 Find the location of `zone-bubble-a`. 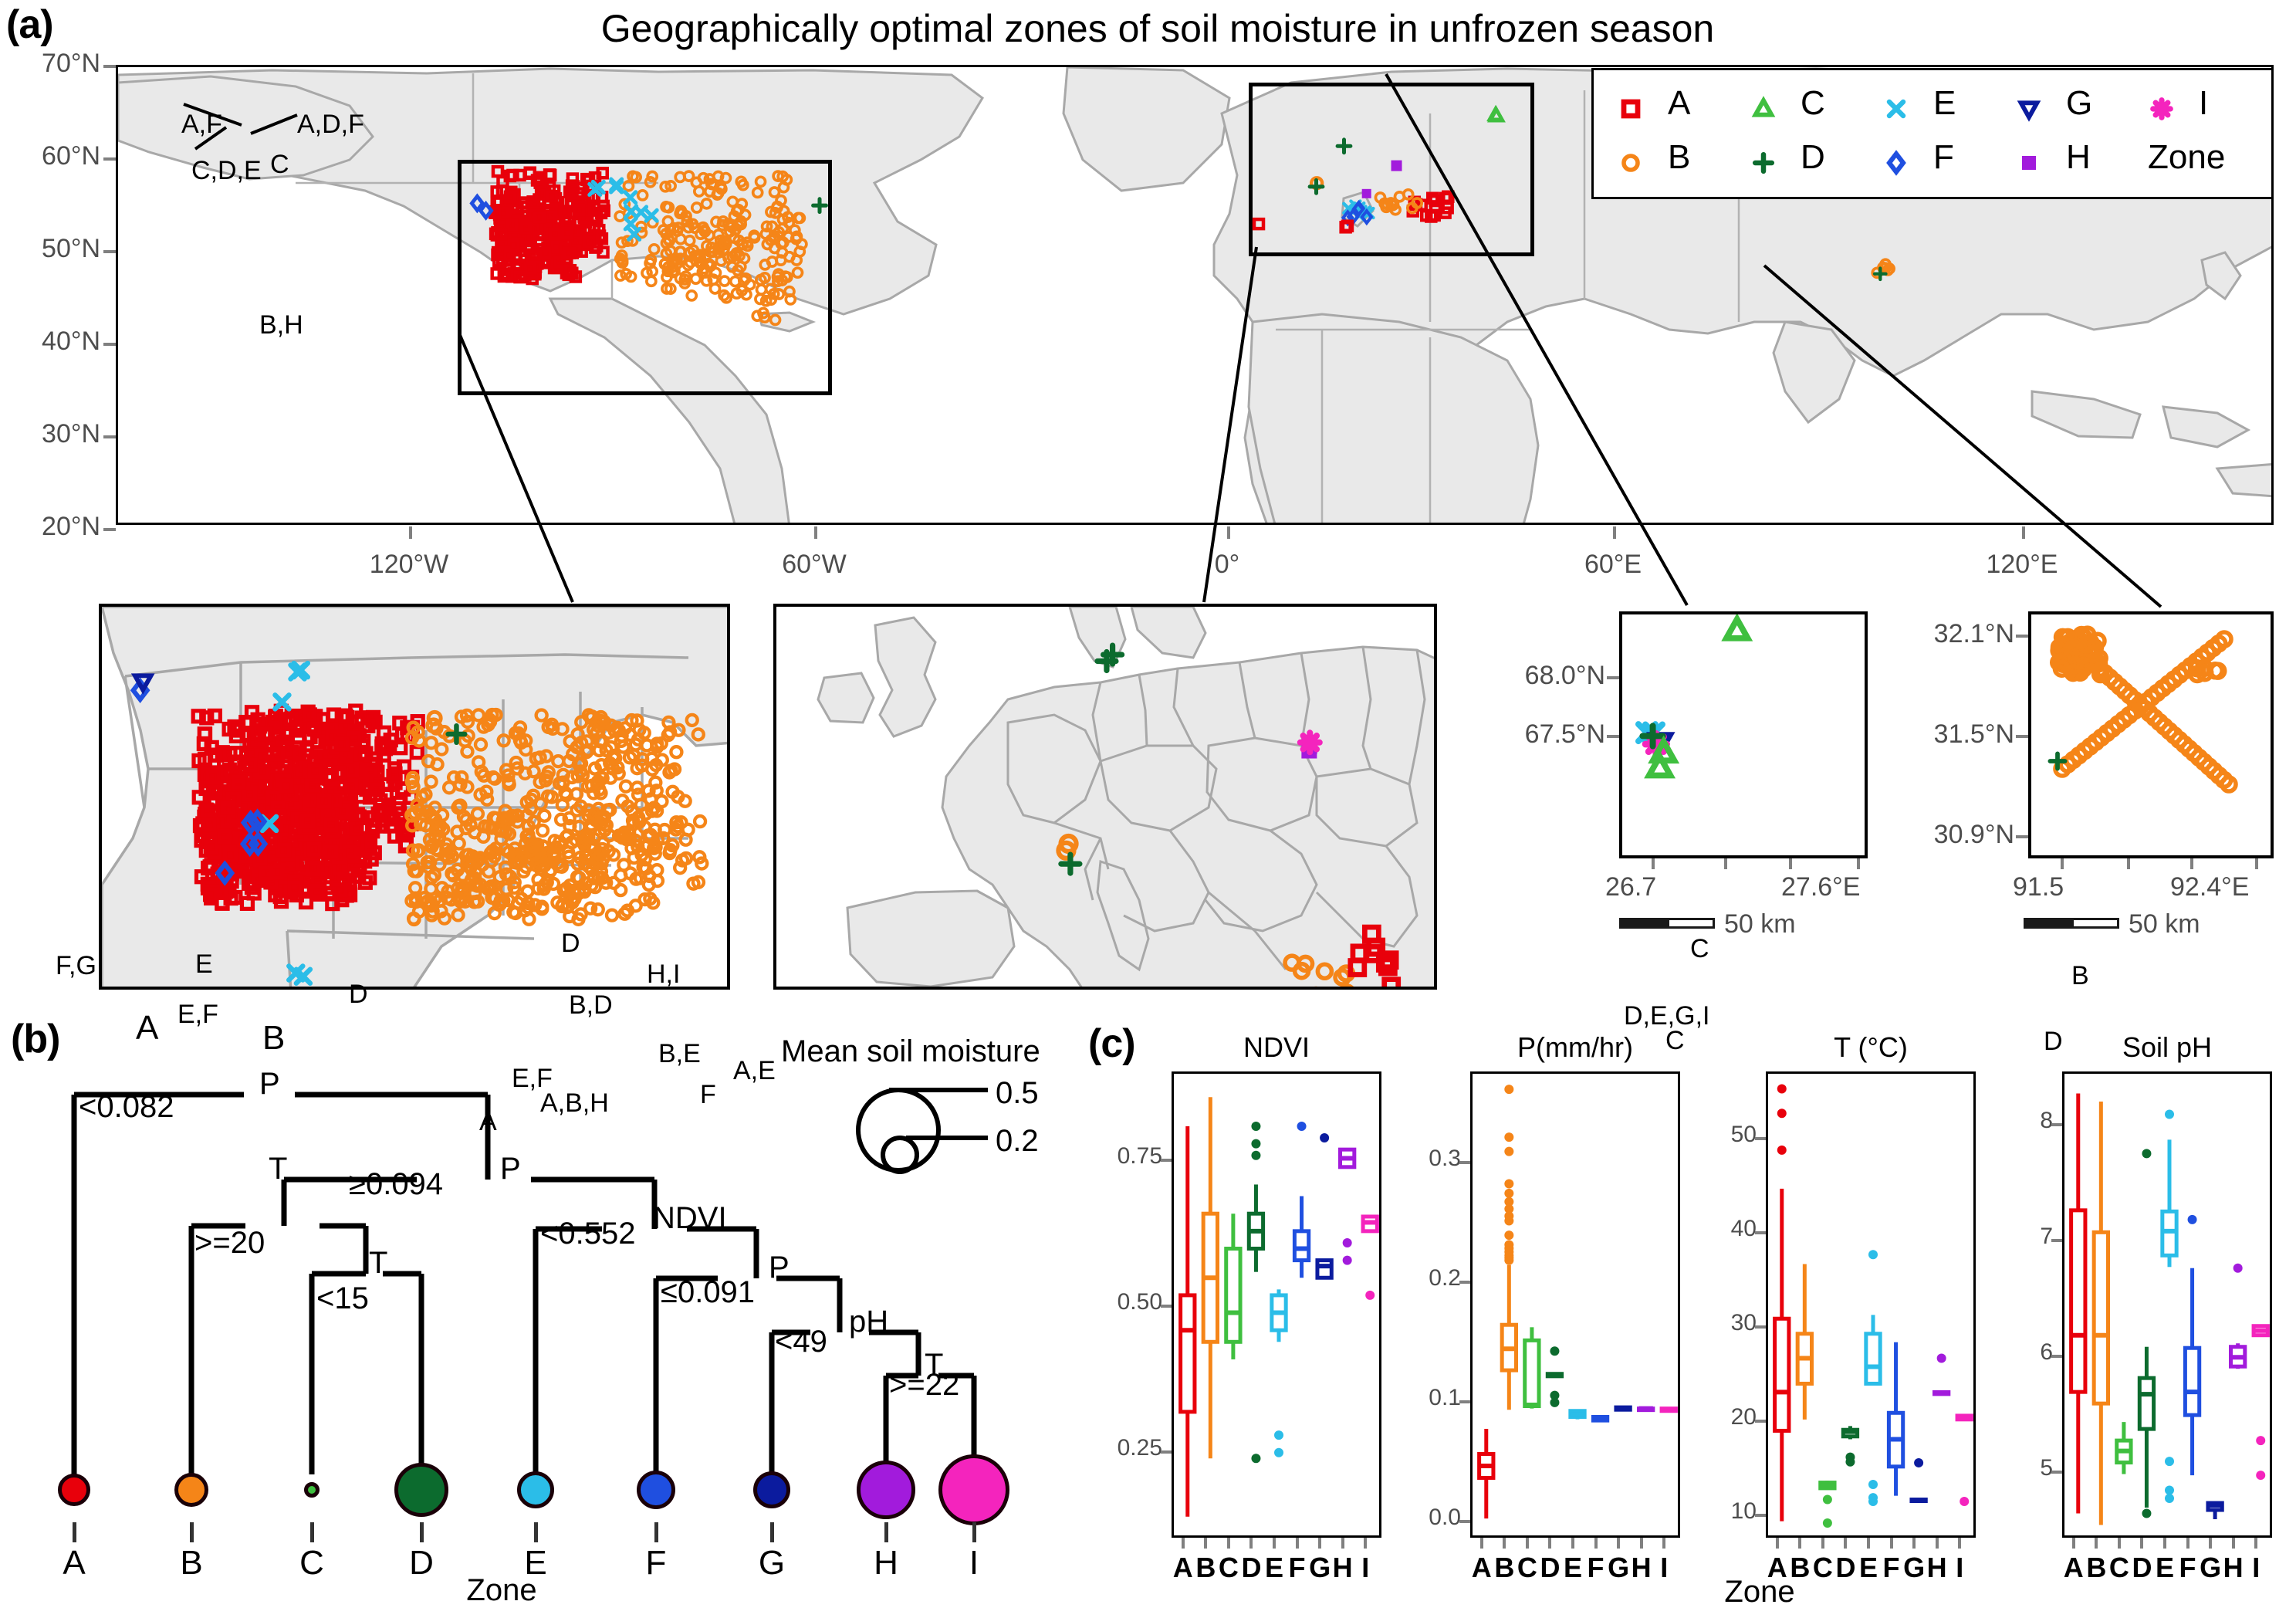

zone-bubble-a is located at coordinates (74, 1490).